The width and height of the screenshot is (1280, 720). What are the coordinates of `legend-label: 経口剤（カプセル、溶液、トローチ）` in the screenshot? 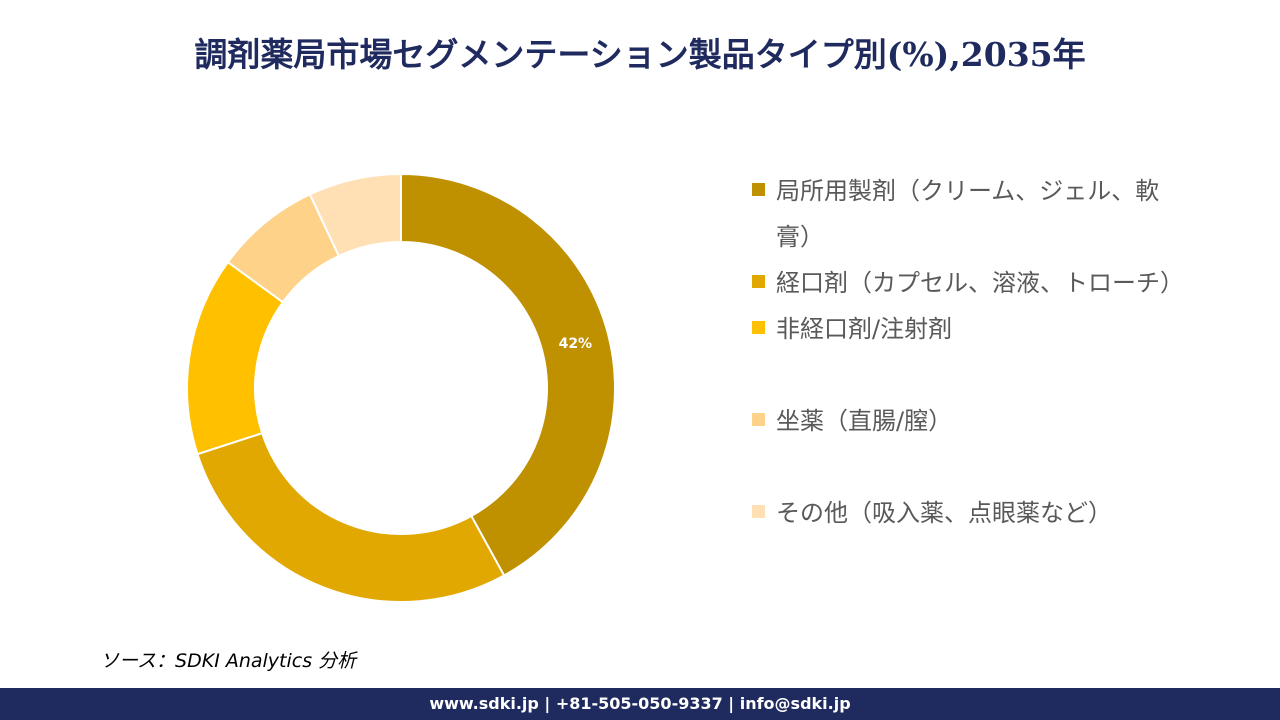 It's located at (980, 283).